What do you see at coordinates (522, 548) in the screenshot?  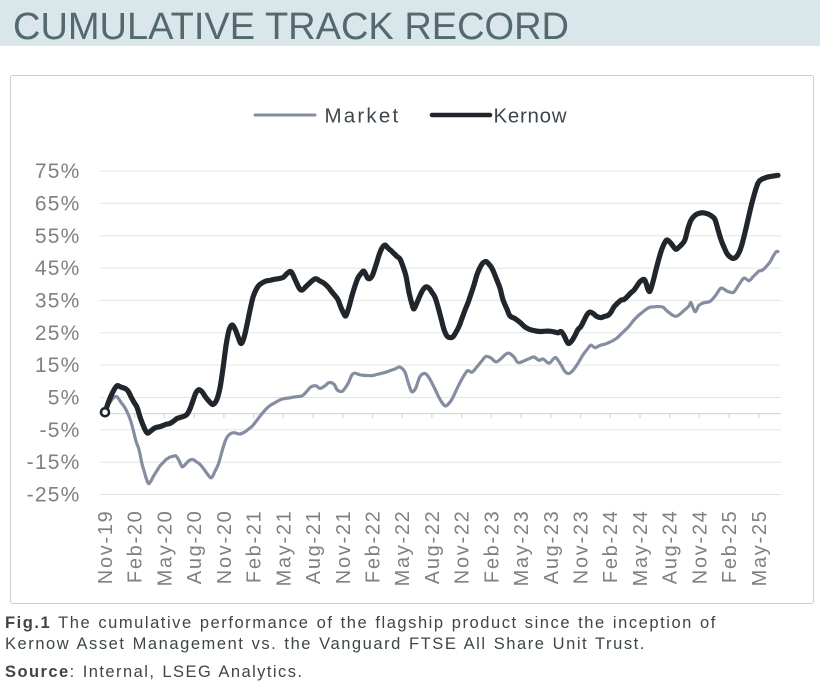 I see `svg-text: May-23` at bounding box center [522, 548].